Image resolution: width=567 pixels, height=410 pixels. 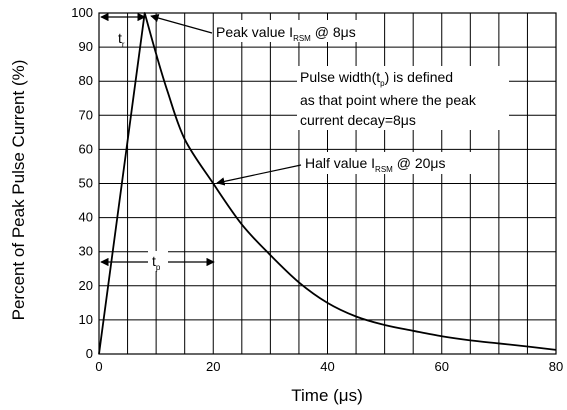 What do you see at coordinates (158, 267) in the screenshot?
I see `tp-label-sub: p` at bounding box center [158, 267].